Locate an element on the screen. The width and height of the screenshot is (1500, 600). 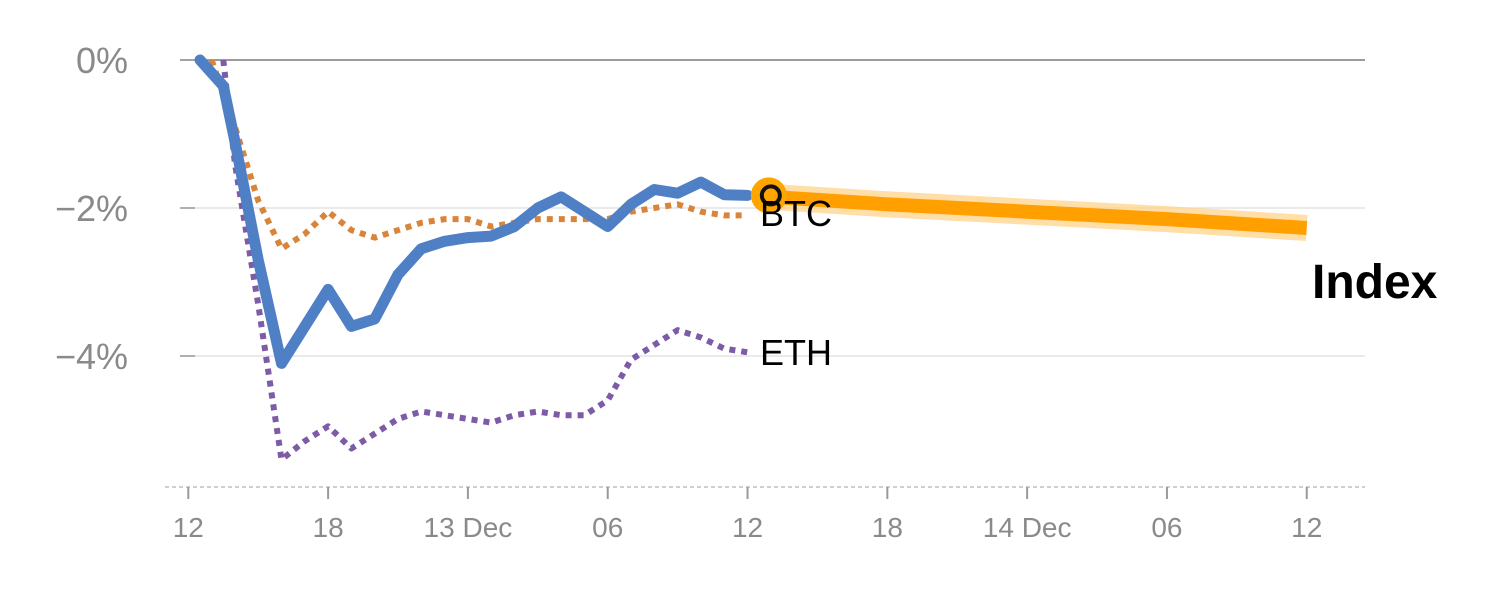
x-tick-label: 14 Dec is located at coordinates (1027, 527).